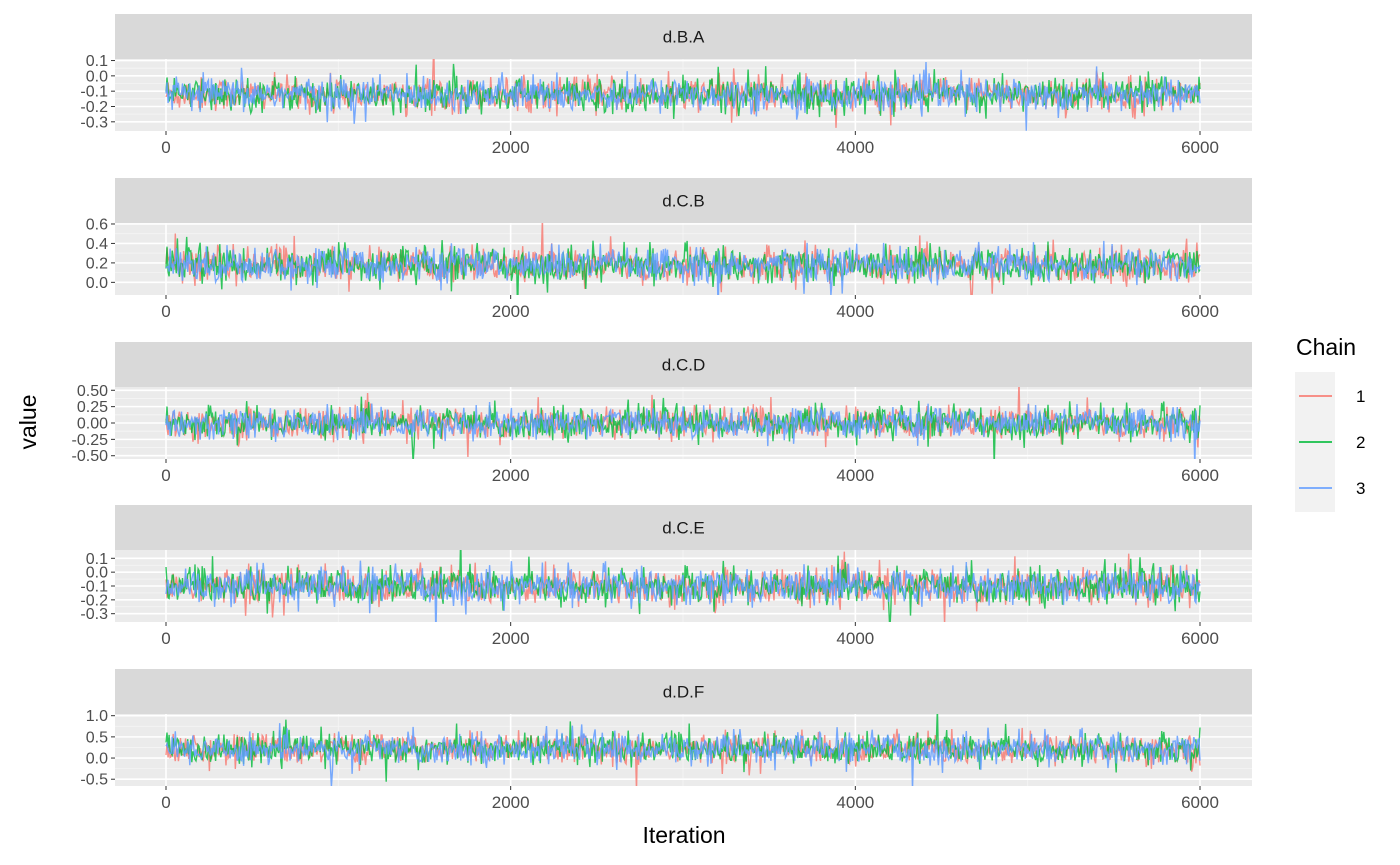 This screenshot has height=865, width=1400. Describe the element at coordinates (1360, 488) in the screenshot. I see `legend-label: 3` at that location.